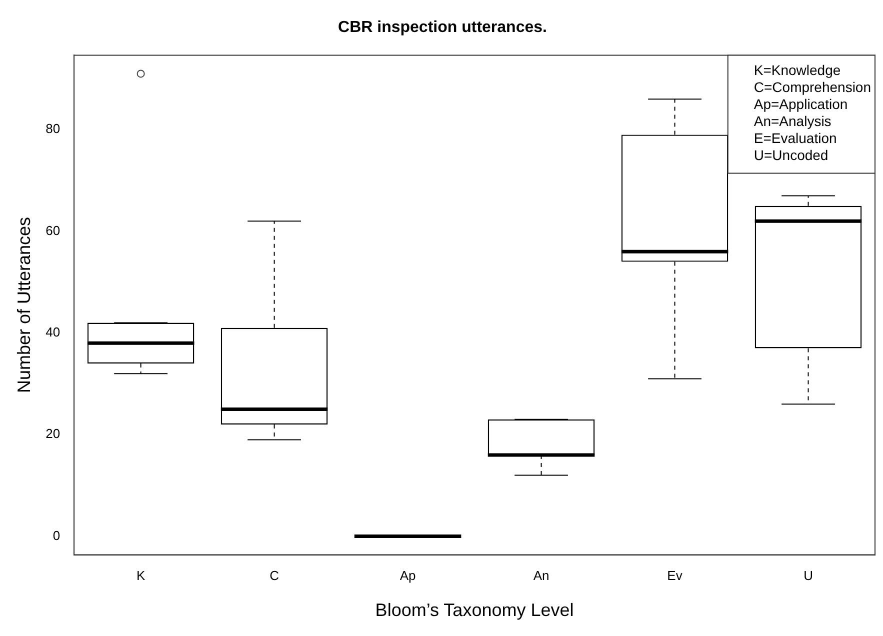 Image resolution: width=883 pixels, height=636 pixels. Describe the element at coordinates (141, 576) in the screenshot. I see `x-tick-label: K` at that location.